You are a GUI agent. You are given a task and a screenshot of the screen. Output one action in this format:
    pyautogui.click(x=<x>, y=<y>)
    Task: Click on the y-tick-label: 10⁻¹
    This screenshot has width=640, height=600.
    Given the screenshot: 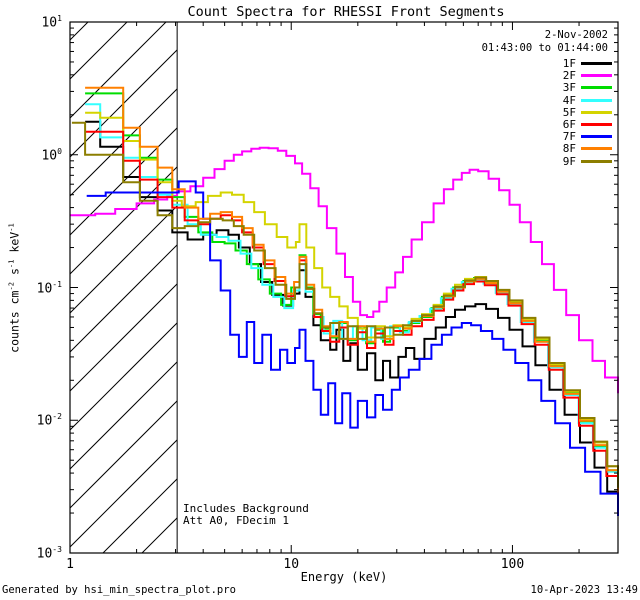 What is the action you would take?
    pyautogui.click(x=49, y=287)
    